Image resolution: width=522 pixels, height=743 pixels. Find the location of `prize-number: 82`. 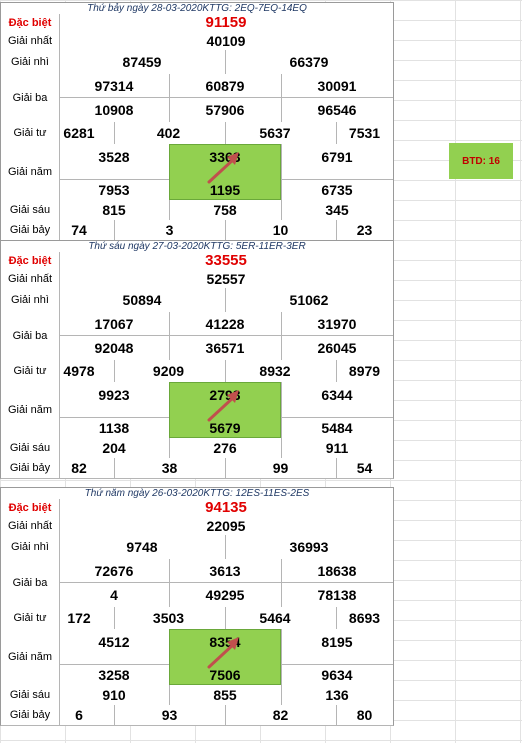

prize-number: 82 is located at coordinates (280, 715).